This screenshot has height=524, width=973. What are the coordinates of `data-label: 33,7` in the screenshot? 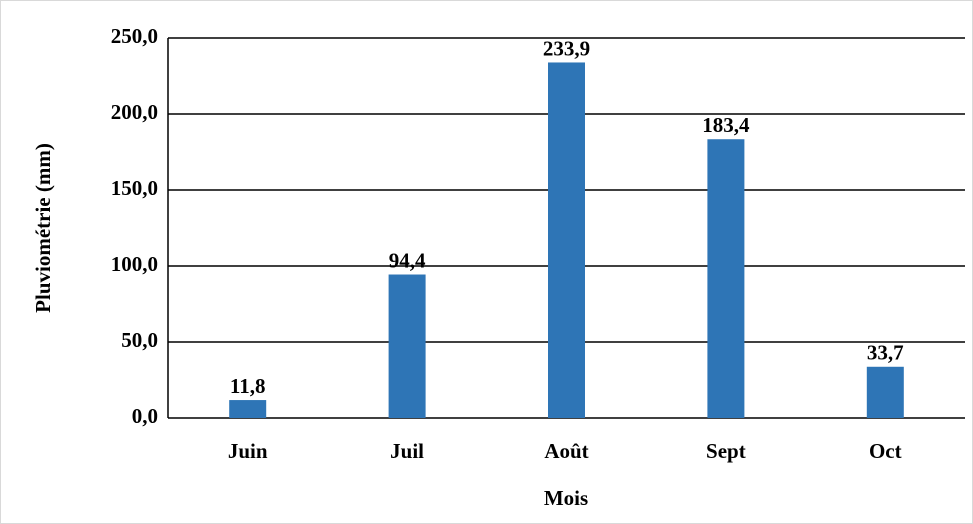 It's located at (885, 353).